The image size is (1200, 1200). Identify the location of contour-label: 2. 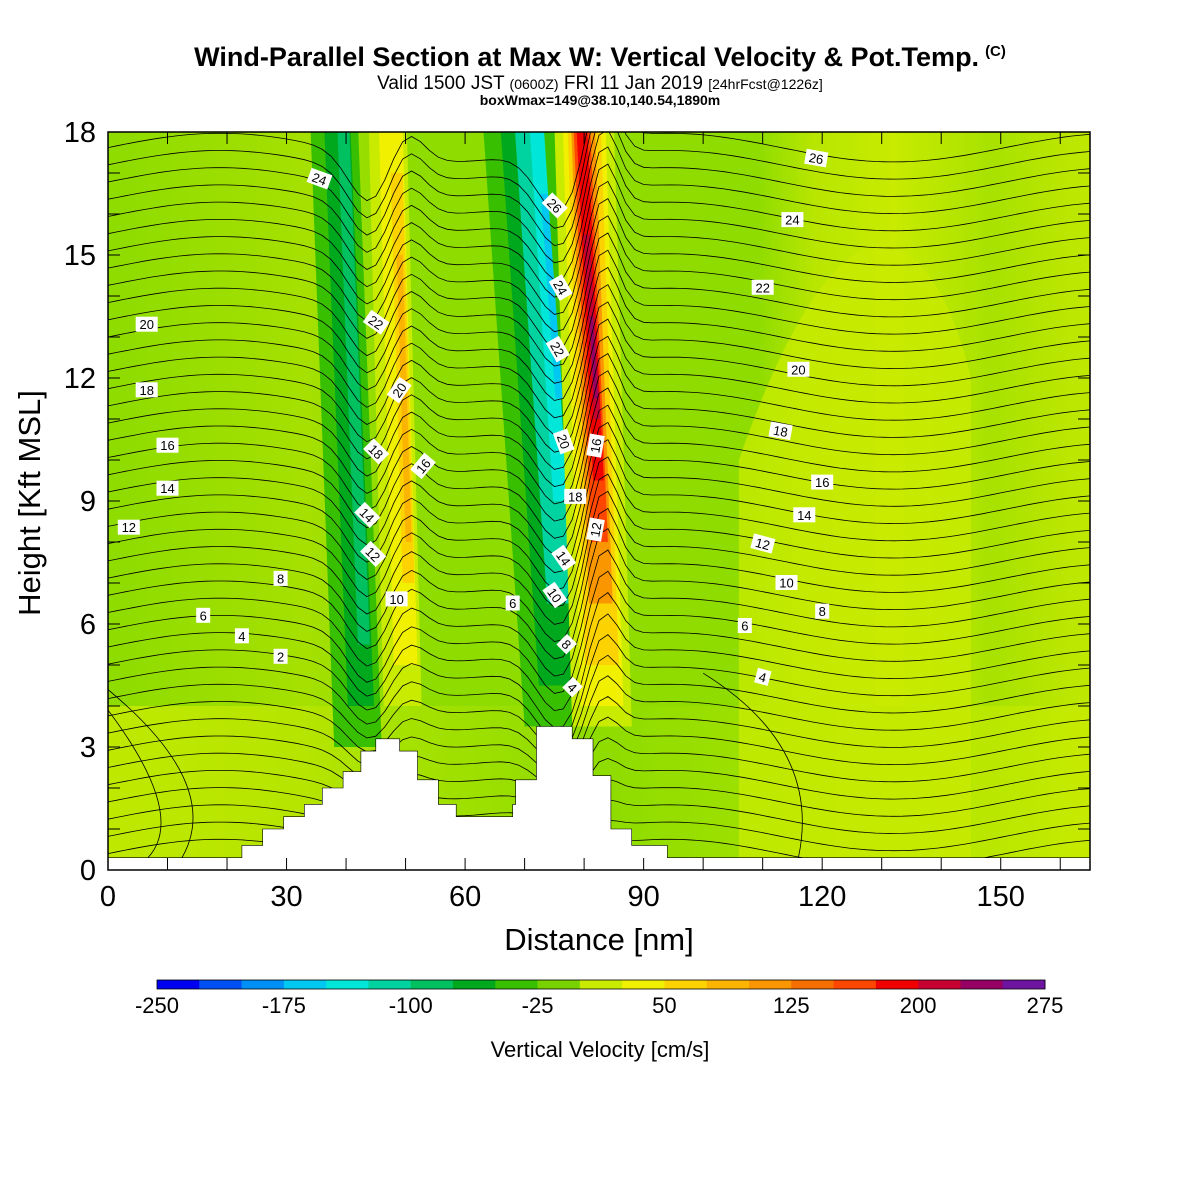
(280, 656).